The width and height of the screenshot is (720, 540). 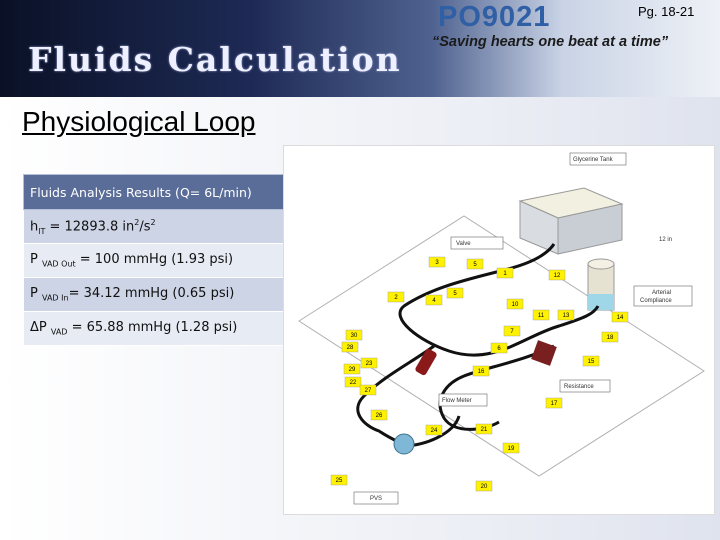 I want to click on marker-number: 1, so click(x=505, y=274).